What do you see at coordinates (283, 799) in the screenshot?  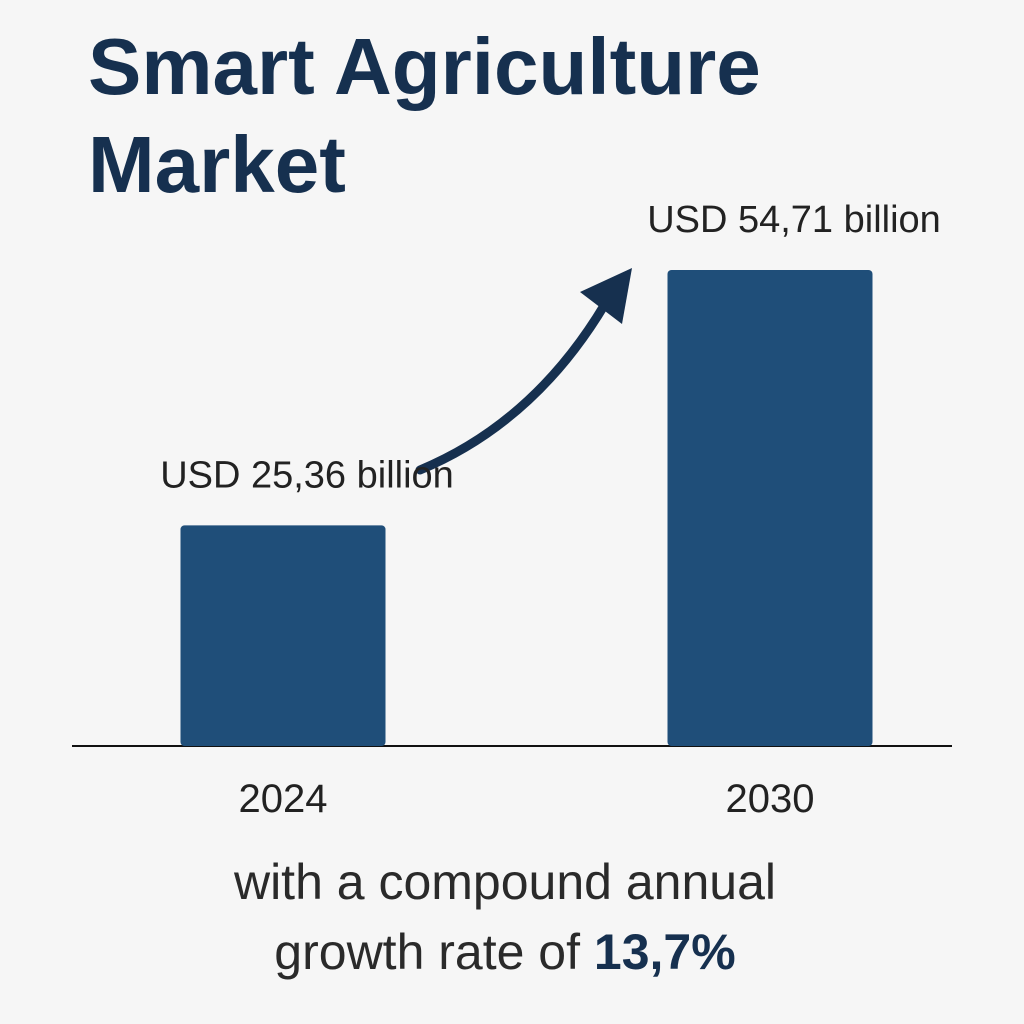 I see `x-tick-label: 2024` at bounding box center [283, 799].